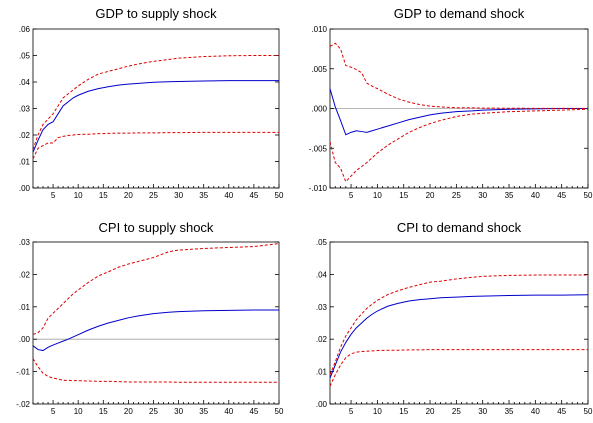  What do you see at coordinates (319, 29) in the screenshot?
I see `y-tick-label: .010` at bounding box center [319, 29].